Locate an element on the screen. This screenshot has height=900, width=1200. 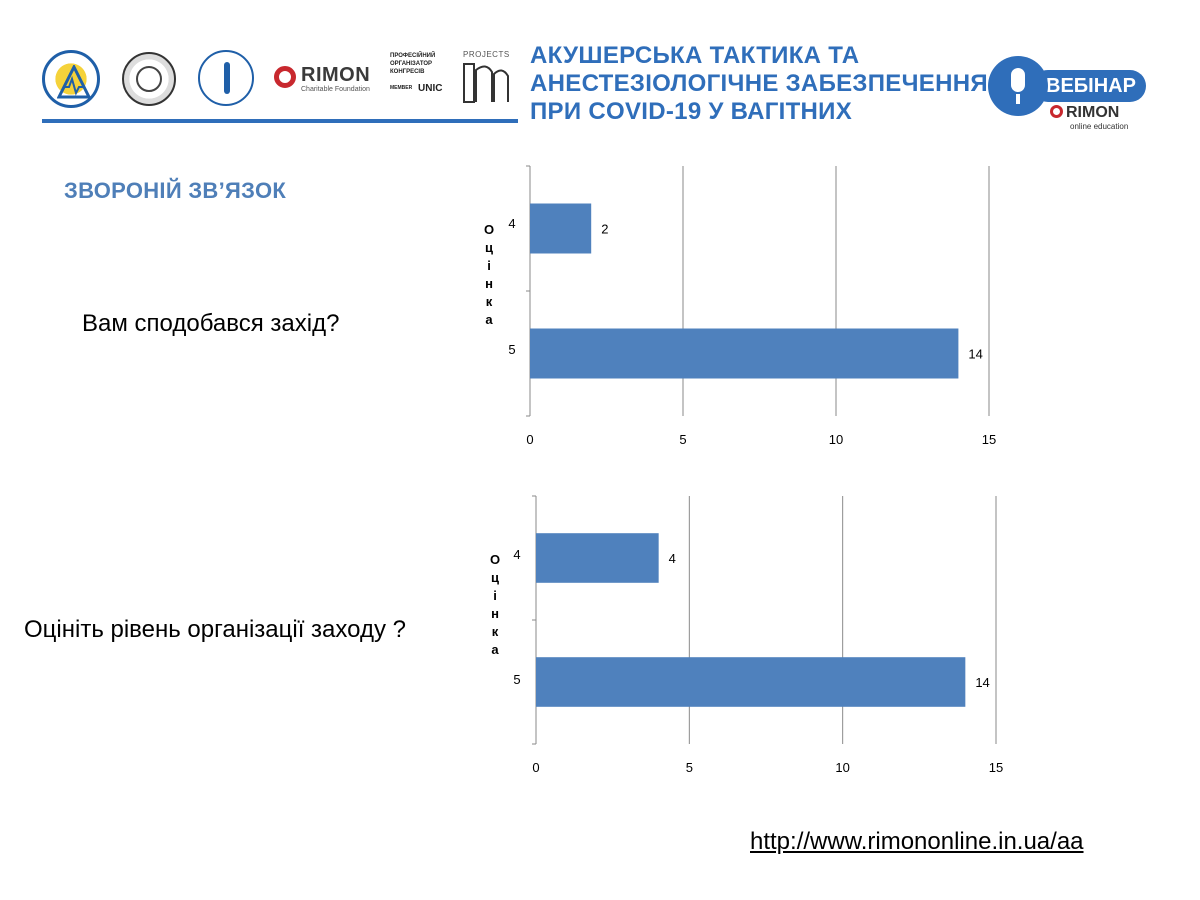
chart2-data-label: 4 is located at coordinates (672, 558).